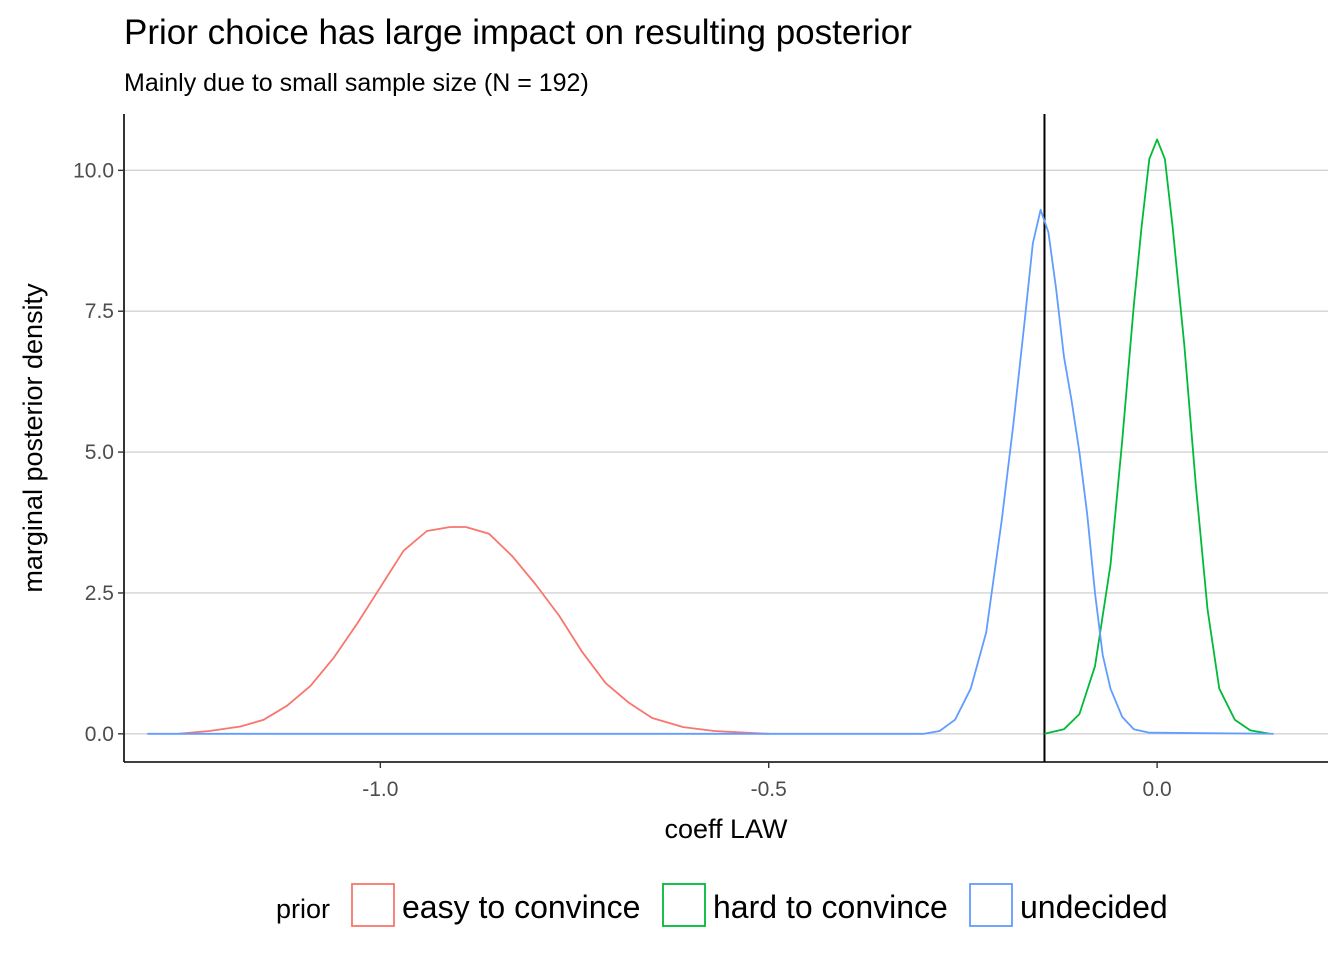 This screenshot has height=960, width=1344. What do you see at coordinates (830, 907) in the screenshot?
I see `legend-label-1: hard to convince` at bounding box center [830, 907].